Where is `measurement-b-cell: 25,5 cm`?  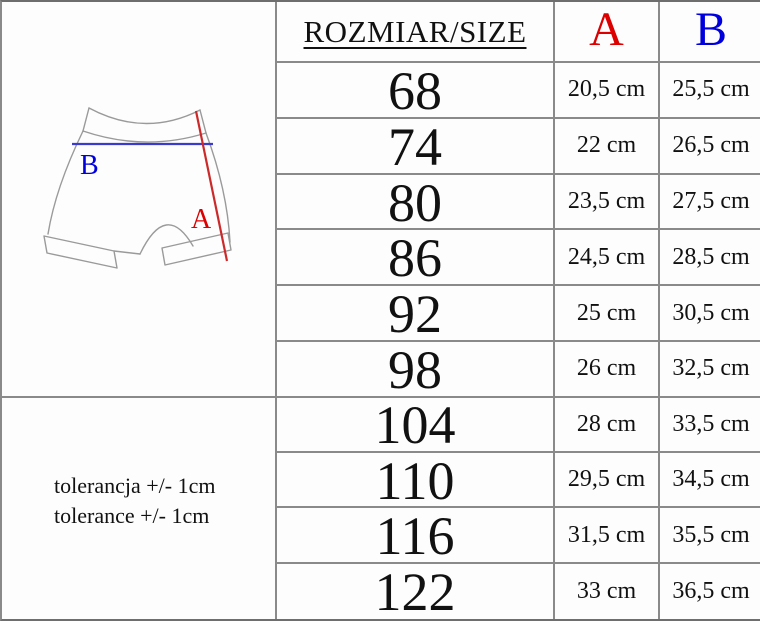
measurement-b-cell: 25,5 cm is located at coordinates (710, 91).